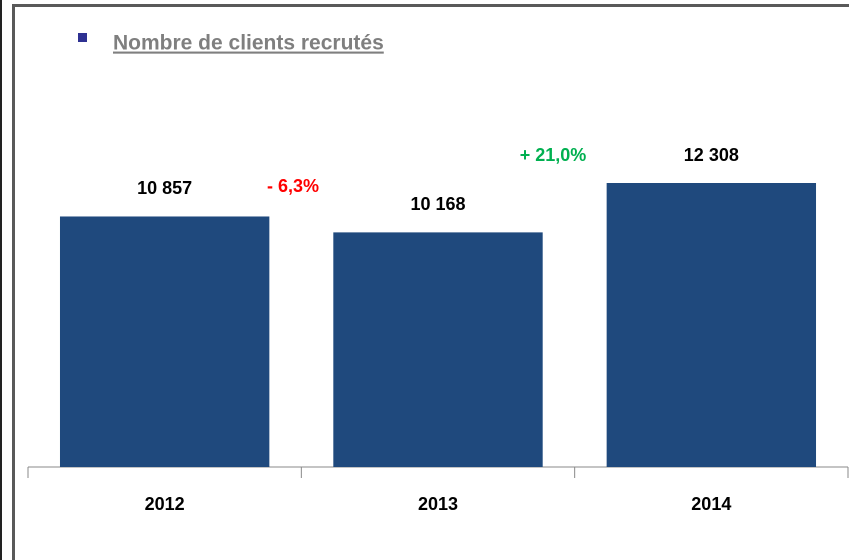 The height and width of the screenshot is (560, 849). Describe the element at coordinates (711, 155) in the screenshot. I see `value-label: 12 308` at that location.